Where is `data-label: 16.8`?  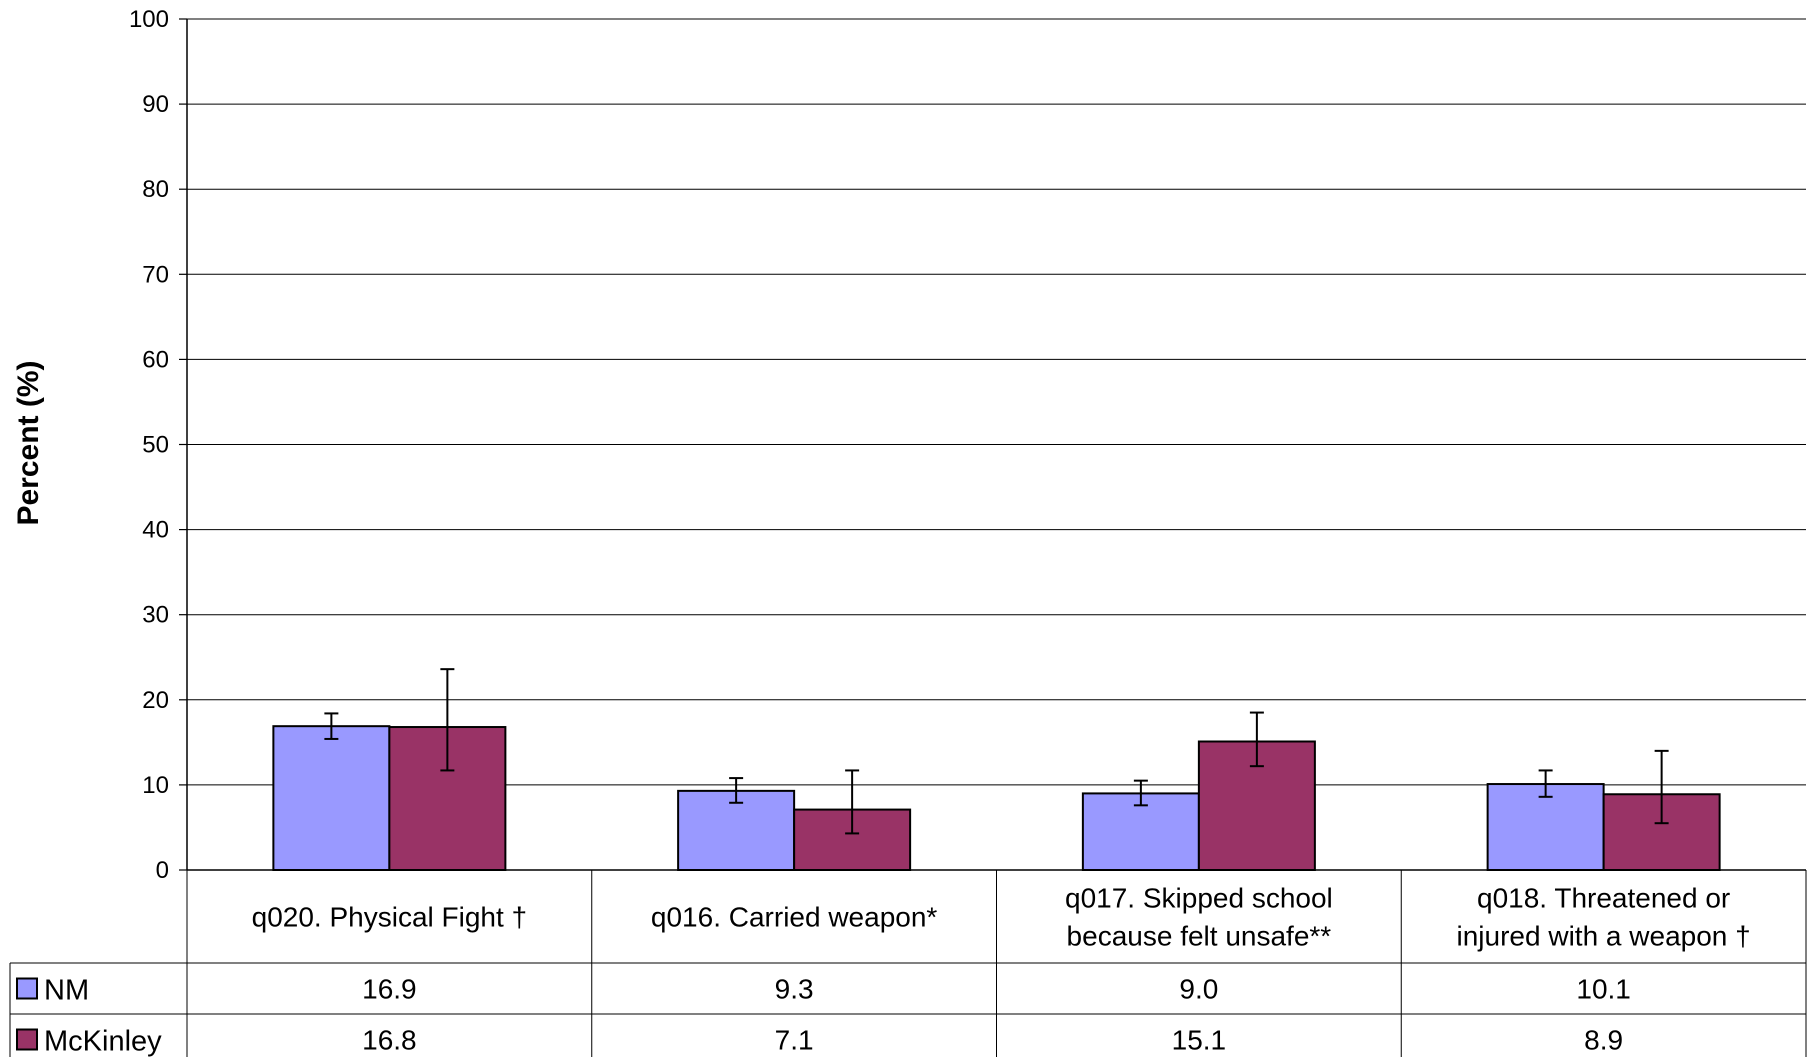 data-label: 16.8 is located at coordinates (389, 1040).